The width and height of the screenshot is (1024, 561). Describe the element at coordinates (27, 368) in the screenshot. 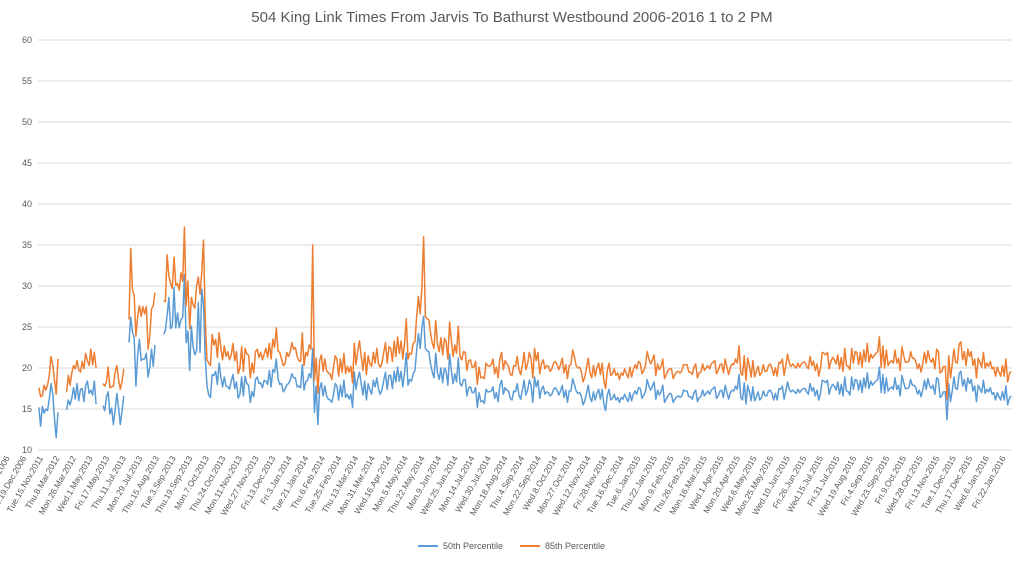

I see `y-tick-label: 20` at that location.